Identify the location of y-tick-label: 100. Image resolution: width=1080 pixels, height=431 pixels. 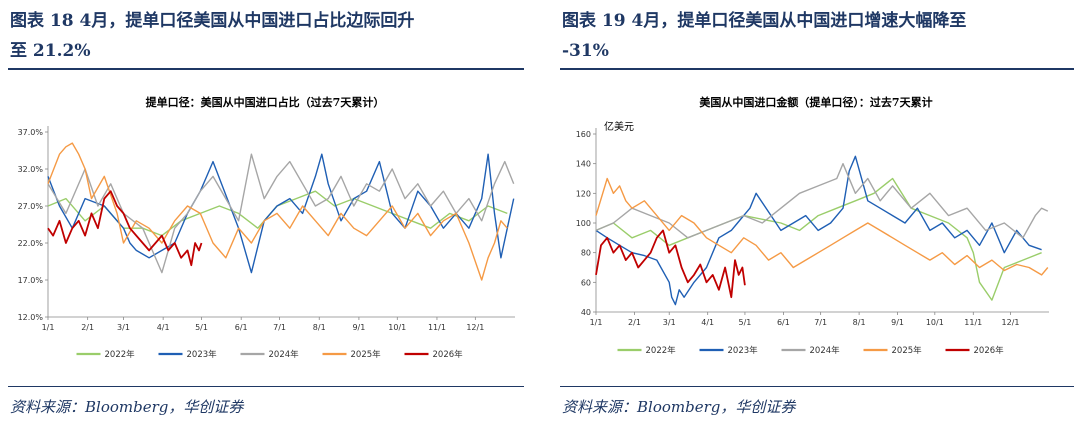
(583, 223).